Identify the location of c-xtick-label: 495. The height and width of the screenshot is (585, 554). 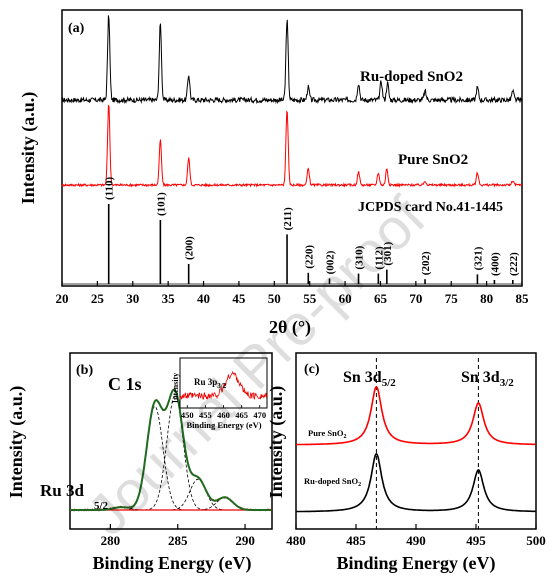
(476, 540).